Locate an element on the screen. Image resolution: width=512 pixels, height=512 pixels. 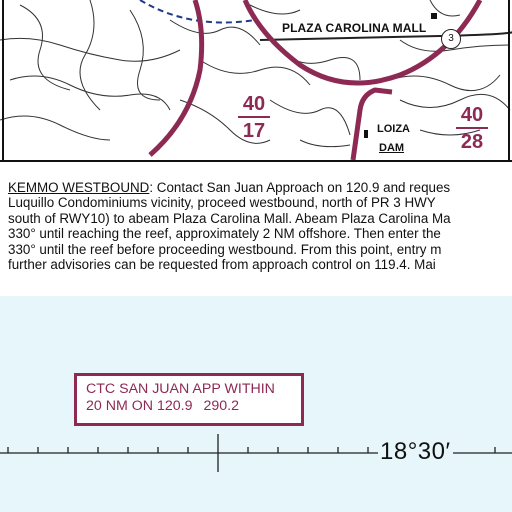
mef-right-bottom: 28 is located at coordinates (472, 142).